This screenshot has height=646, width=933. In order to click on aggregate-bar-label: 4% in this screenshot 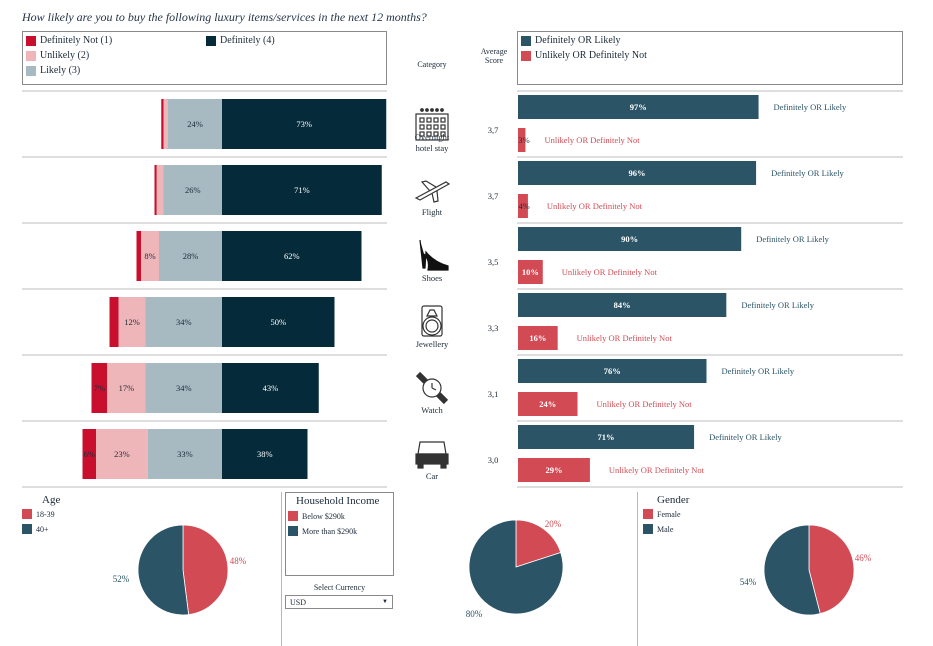, I will do `click(523, 206)`.